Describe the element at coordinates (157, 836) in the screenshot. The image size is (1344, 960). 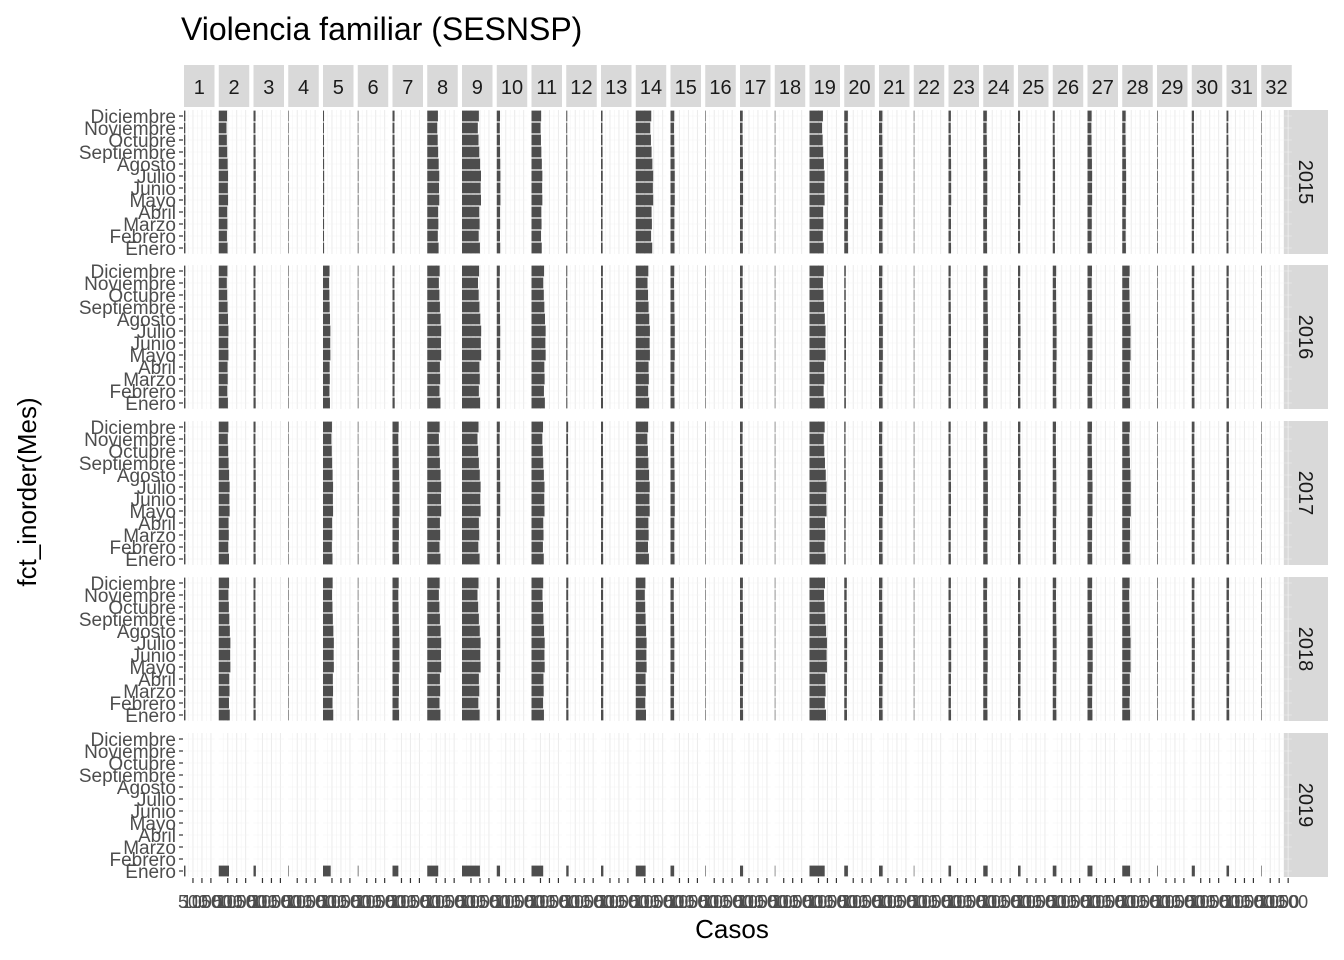
I see `y-tick-label: Abril` at that location.